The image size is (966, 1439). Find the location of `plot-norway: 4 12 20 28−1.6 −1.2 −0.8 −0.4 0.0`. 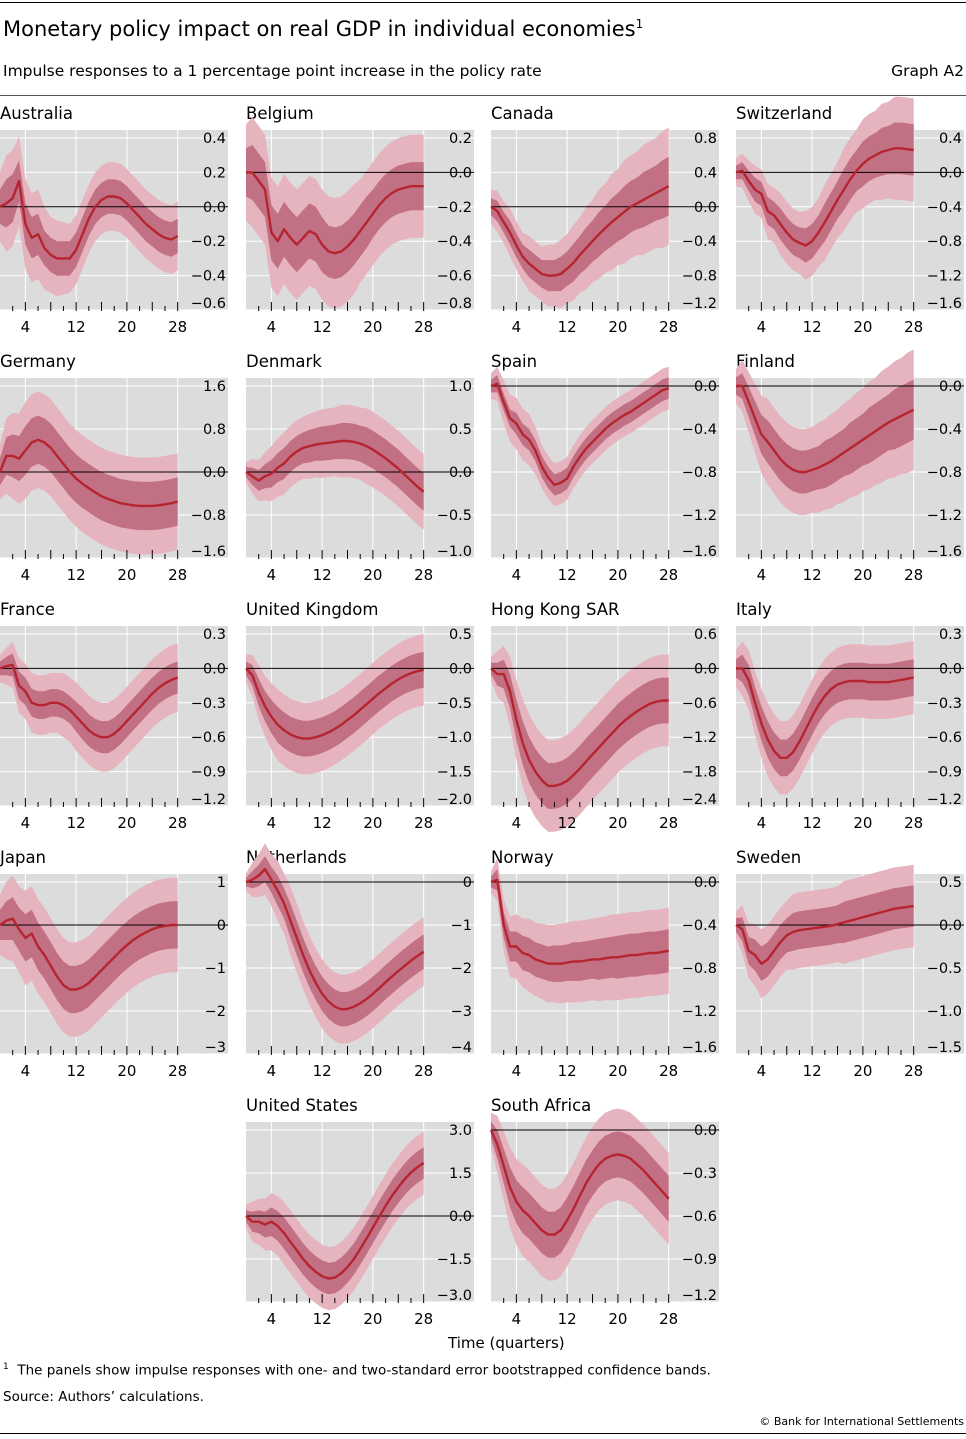

plot-norway: 4 12 20 28−1.6 −1.2 −0.8 −0.4 0.0 is located at coordinates (604, 969).